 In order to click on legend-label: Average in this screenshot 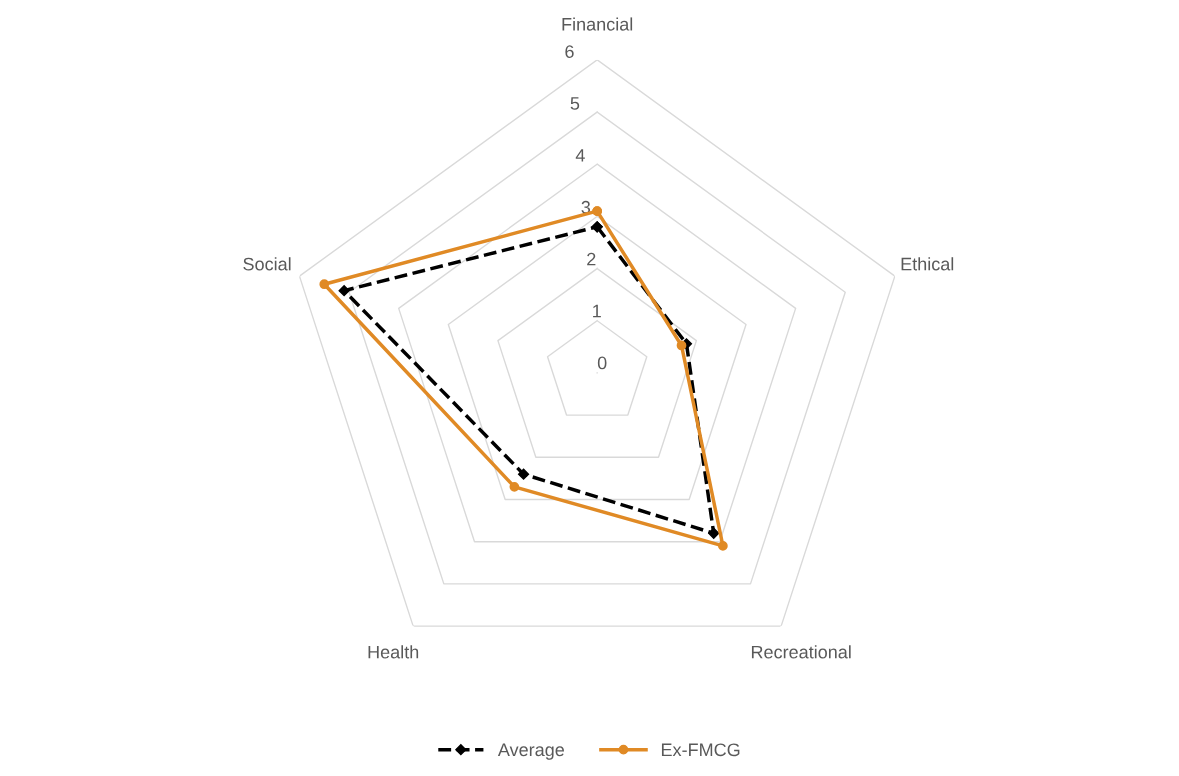, I will do `click(530, 751)`.